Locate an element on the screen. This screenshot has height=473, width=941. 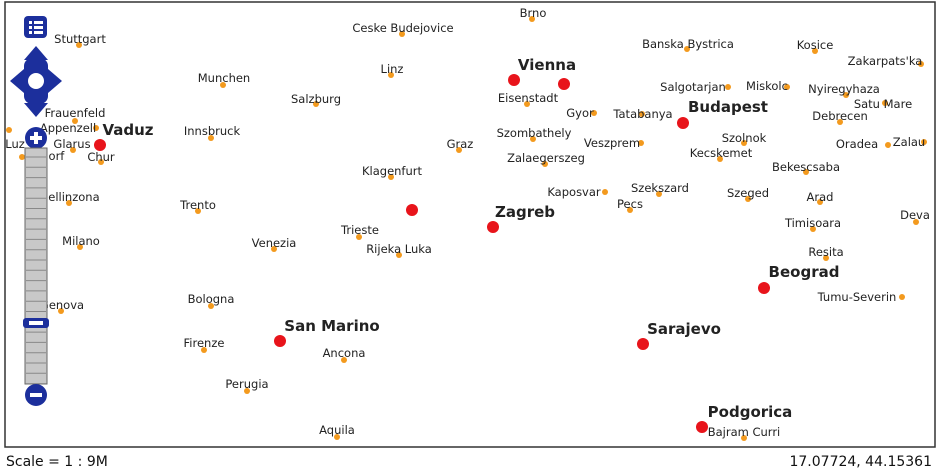
city-label: Milano is located at coordinates (81, 241).